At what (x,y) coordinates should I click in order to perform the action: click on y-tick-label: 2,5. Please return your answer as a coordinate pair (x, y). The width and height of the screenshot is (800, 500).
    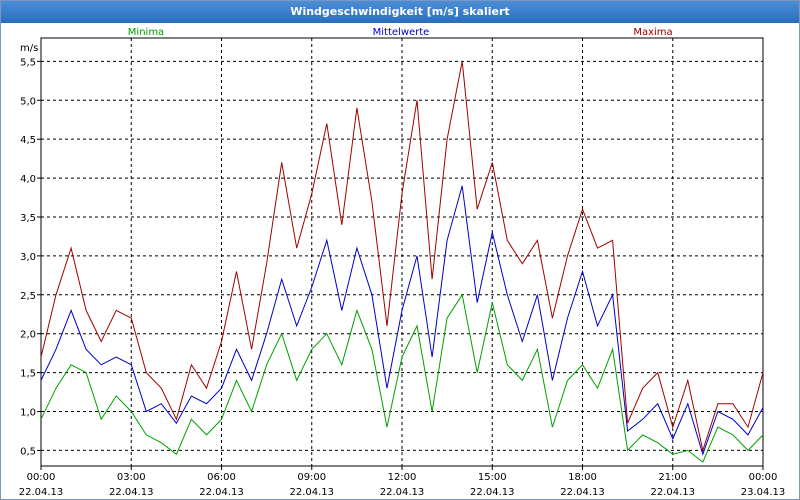
    Looking at the image, I should click on (28, 296).